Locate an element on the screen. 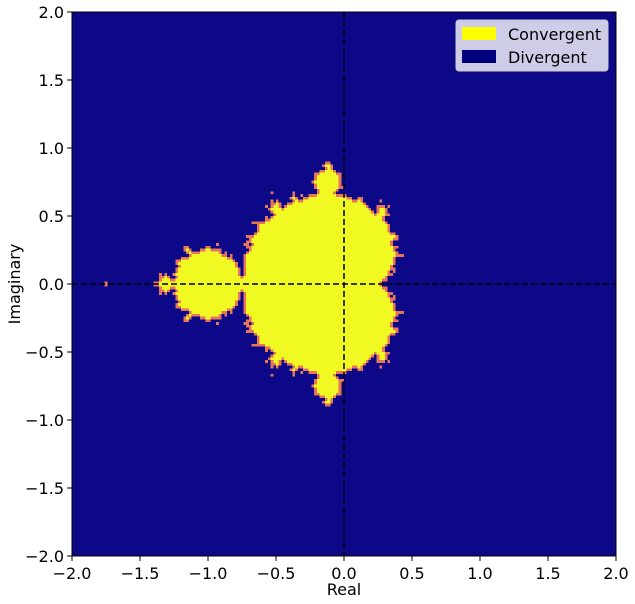 Image resolution: width=635 pixels, height=604 pixels. y-axis-ticks: −2.0 −1.5 −1.0 −0.5 0.0 0.5 1.0 1.5 2.0 is located at coordinates (48, 284).